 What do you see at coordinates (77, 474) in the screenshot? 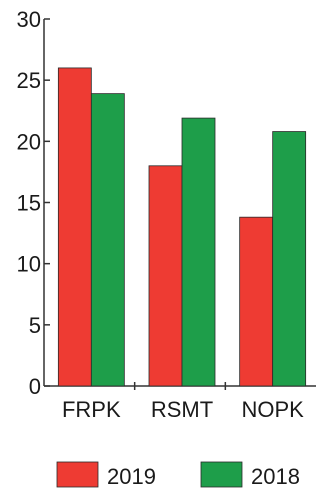
I see `legend-swatch-2019` at bounding box center [77, 474].